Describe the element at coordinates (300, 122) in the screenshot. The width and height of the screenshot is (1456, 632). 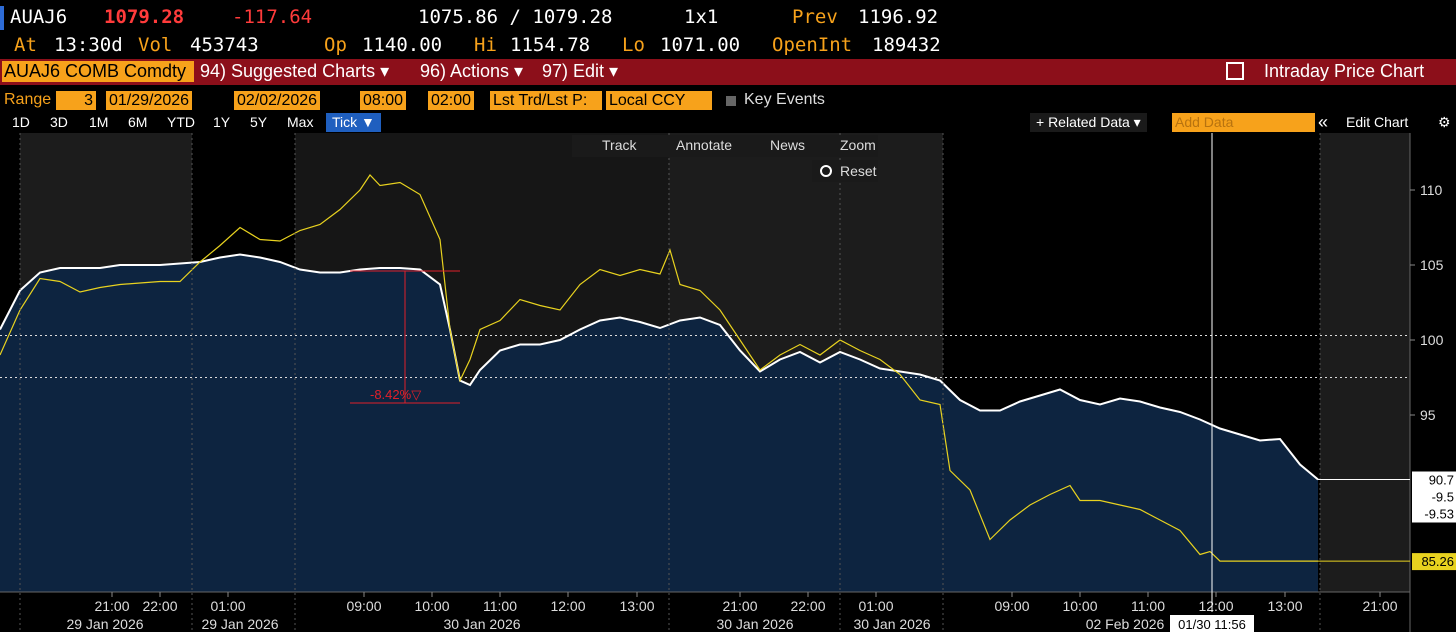
I see `period: Max` at that location.